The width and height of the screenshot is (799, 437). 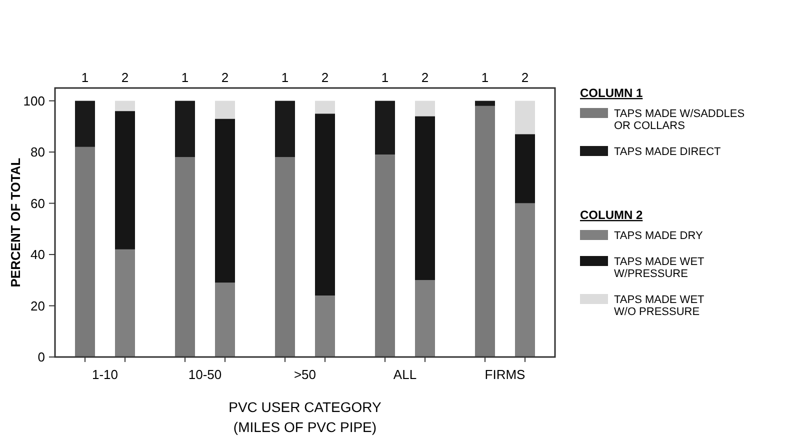 What do you see at coordinates (505, 374) in the screenshot?
I see `text: FIRMS` at bounding box center [505, 374].